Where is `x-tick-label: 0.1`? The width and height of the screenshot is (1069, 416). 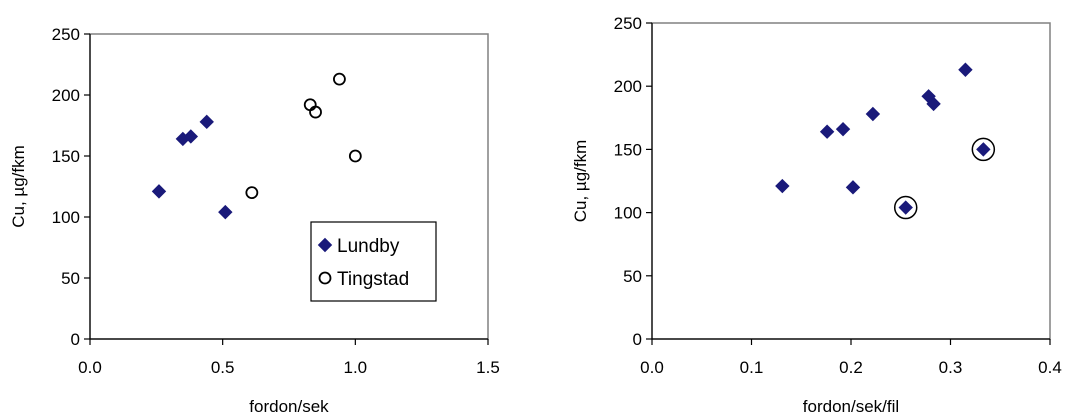
x-tick-label: 0.1 is located at coordinates (752, 367).